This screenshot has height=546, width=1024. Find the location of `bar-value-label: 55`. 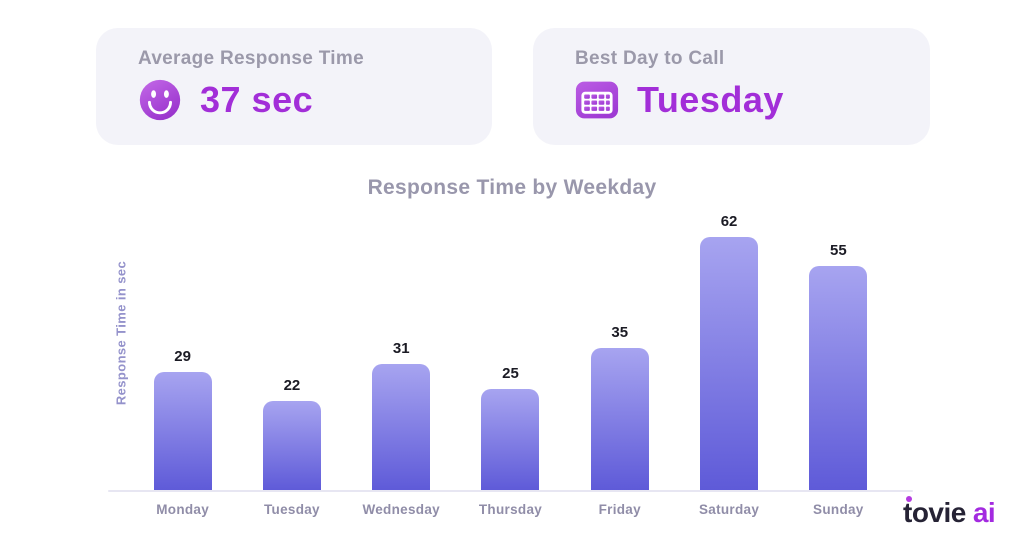

bar-value-label: 55 is located at coordinates (838, 250).